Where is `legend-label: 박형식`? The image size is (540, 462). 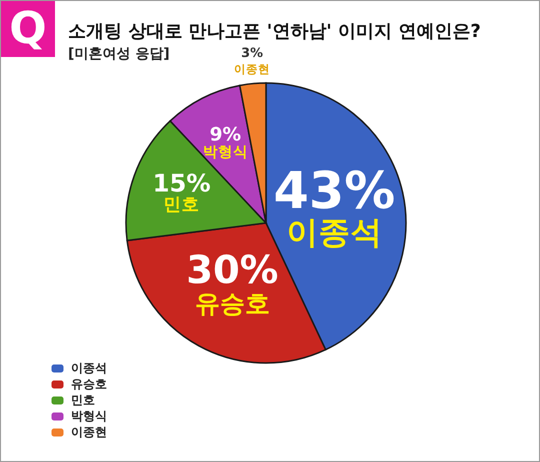 legend-label: 박형식 is located at coordinates (89, 416).